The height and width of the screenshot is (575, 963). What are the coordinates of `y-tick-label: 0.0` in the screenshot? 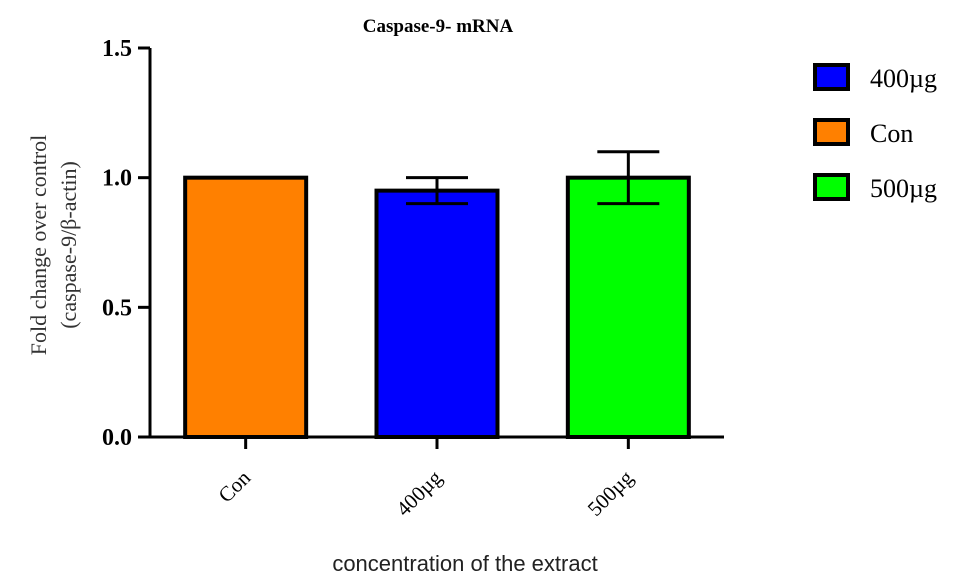 It's located at (117, 438).